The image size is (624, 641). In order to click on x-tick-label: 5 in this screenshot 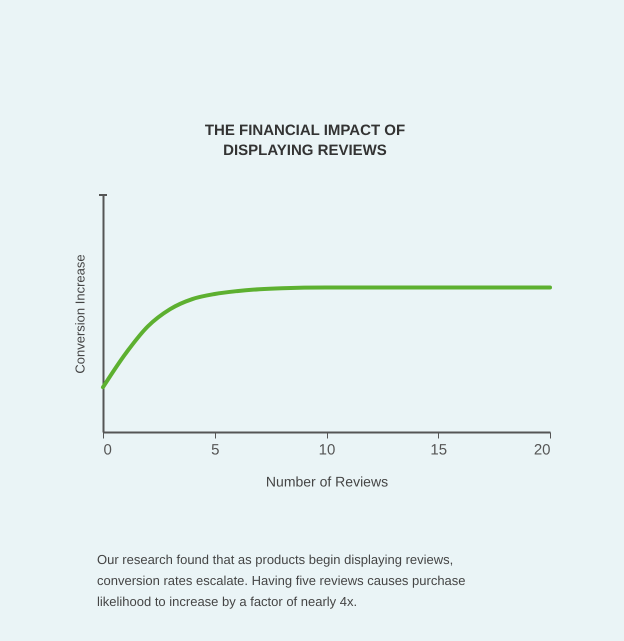, I will do `click(215, 450)`.